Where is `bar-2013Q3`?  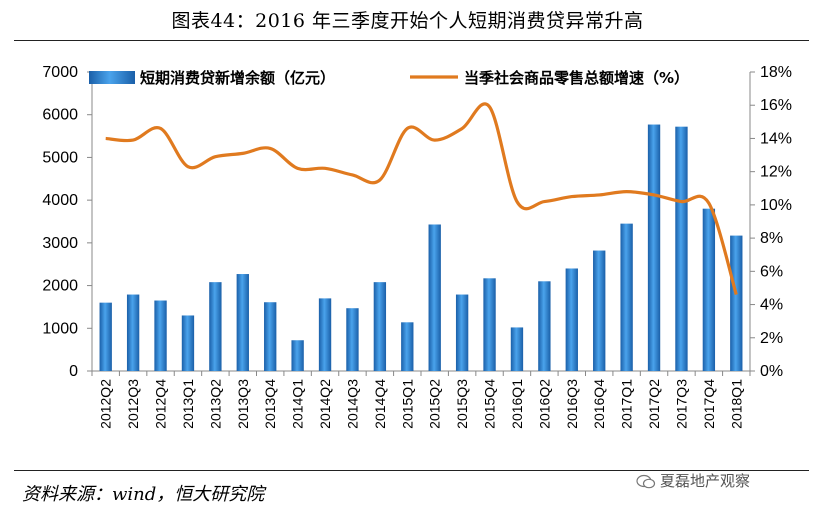
bar-2013Q3 is located at coordinates (242, 322).